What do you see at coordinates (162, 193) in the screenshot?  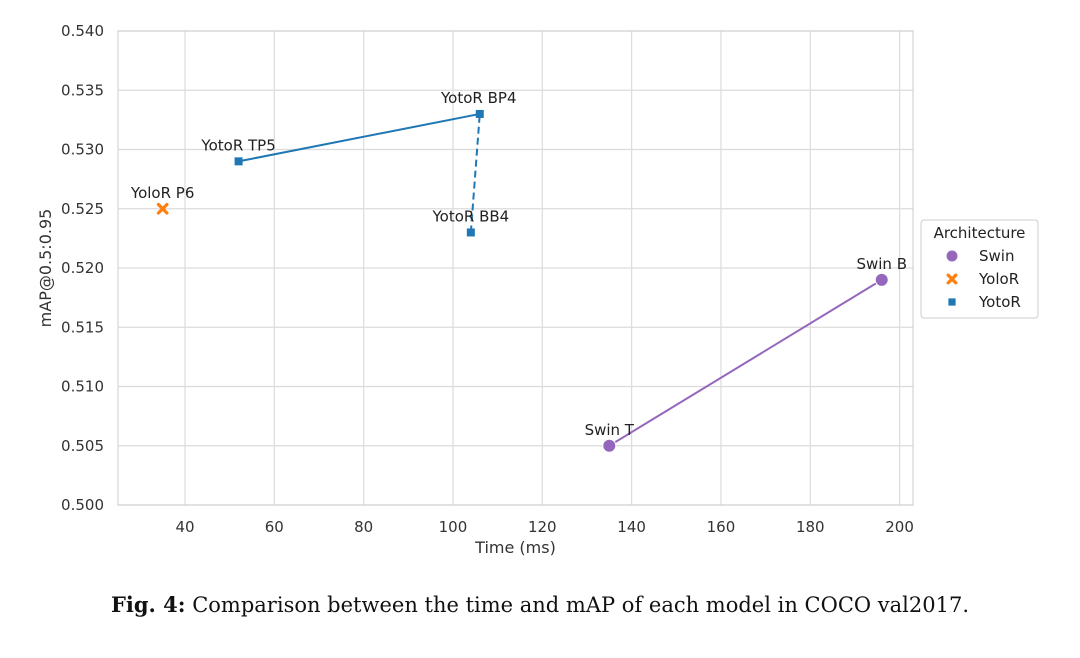 I see `point-label: YoloR P6` at bounding box center [162, 193].